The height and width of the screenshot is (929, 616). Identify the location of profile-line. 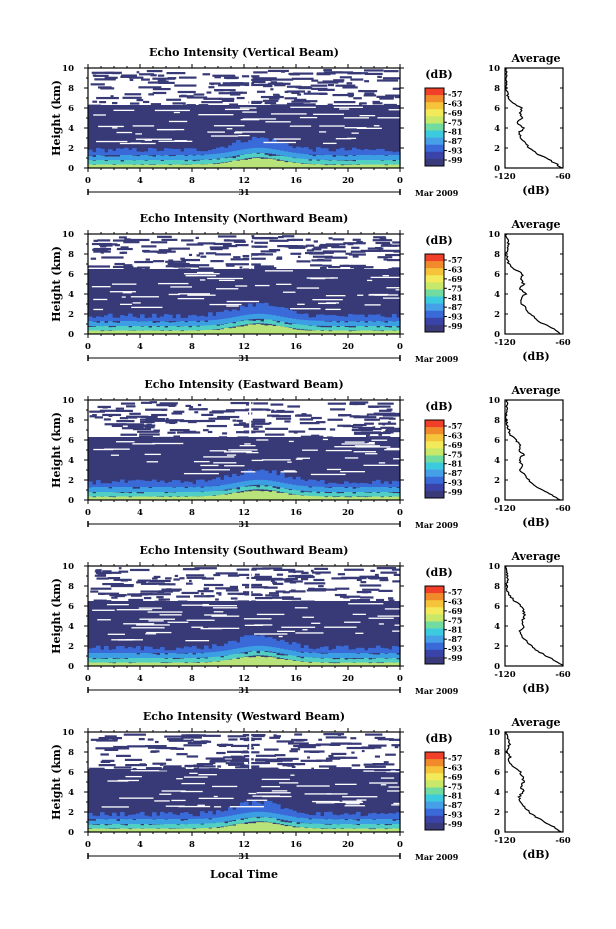
(533, 118).